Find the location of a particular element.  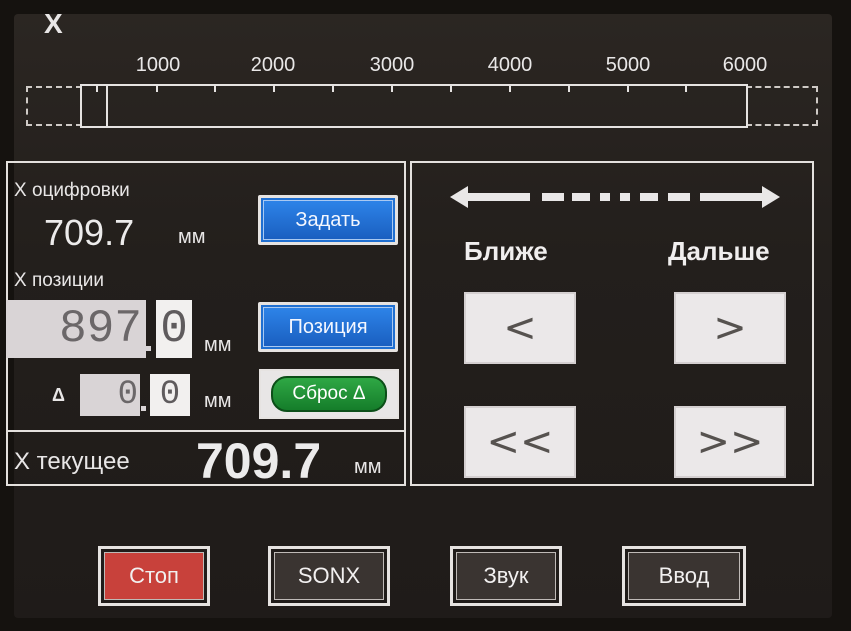

ruler-tick-label: 2000 is located at coordinates (273, 65).